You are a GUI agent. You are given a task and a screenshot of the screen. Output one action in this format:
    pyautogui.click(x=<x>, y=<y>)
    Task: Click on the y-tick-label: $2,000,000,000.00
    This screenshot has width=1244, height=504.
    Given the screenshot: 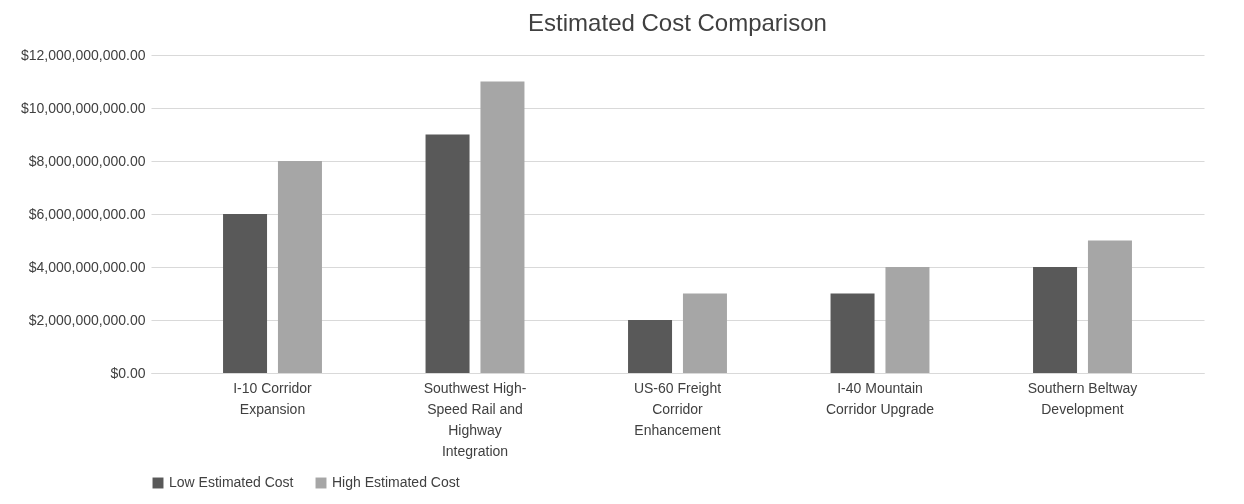 What is the action you would take?
    pyautogui.click(x=87, y=319)
    